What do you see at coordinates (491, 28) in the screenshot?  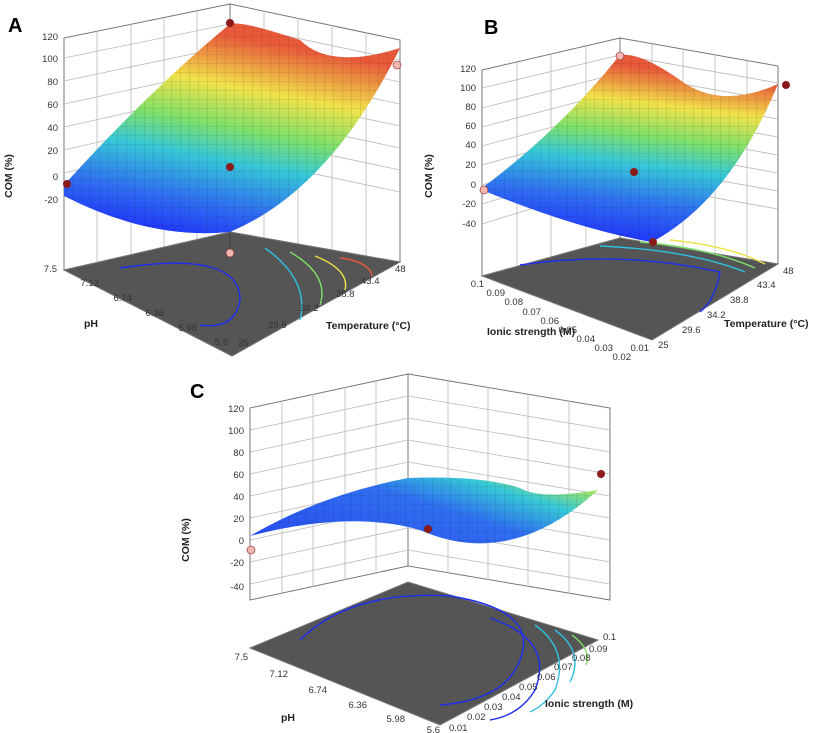 I see `panel-letter-b: B` at bounding box center [491, 28].